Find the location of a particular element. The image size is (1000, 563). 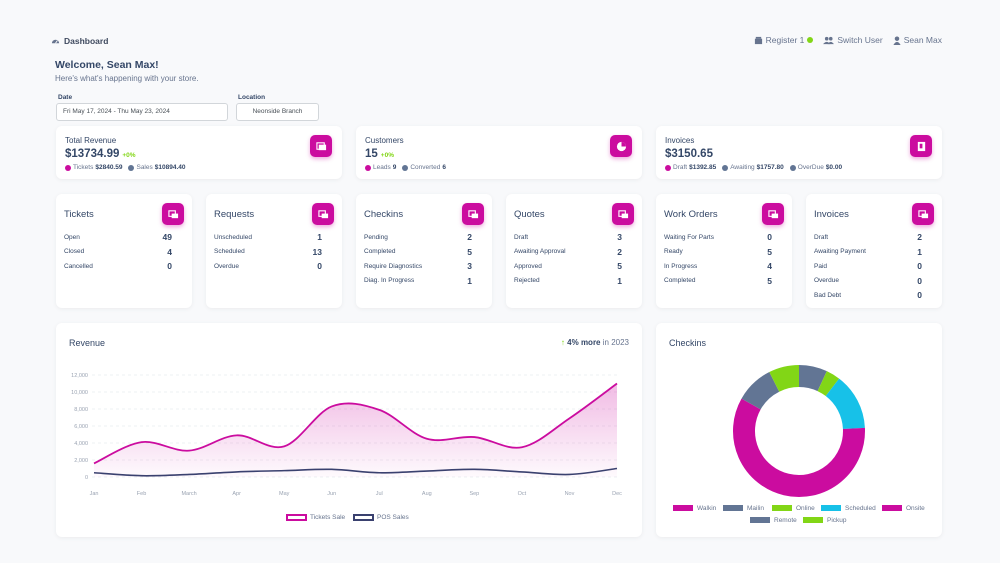

stat-row: Waiting For Parts 0 is located at coordinates (718, 237).